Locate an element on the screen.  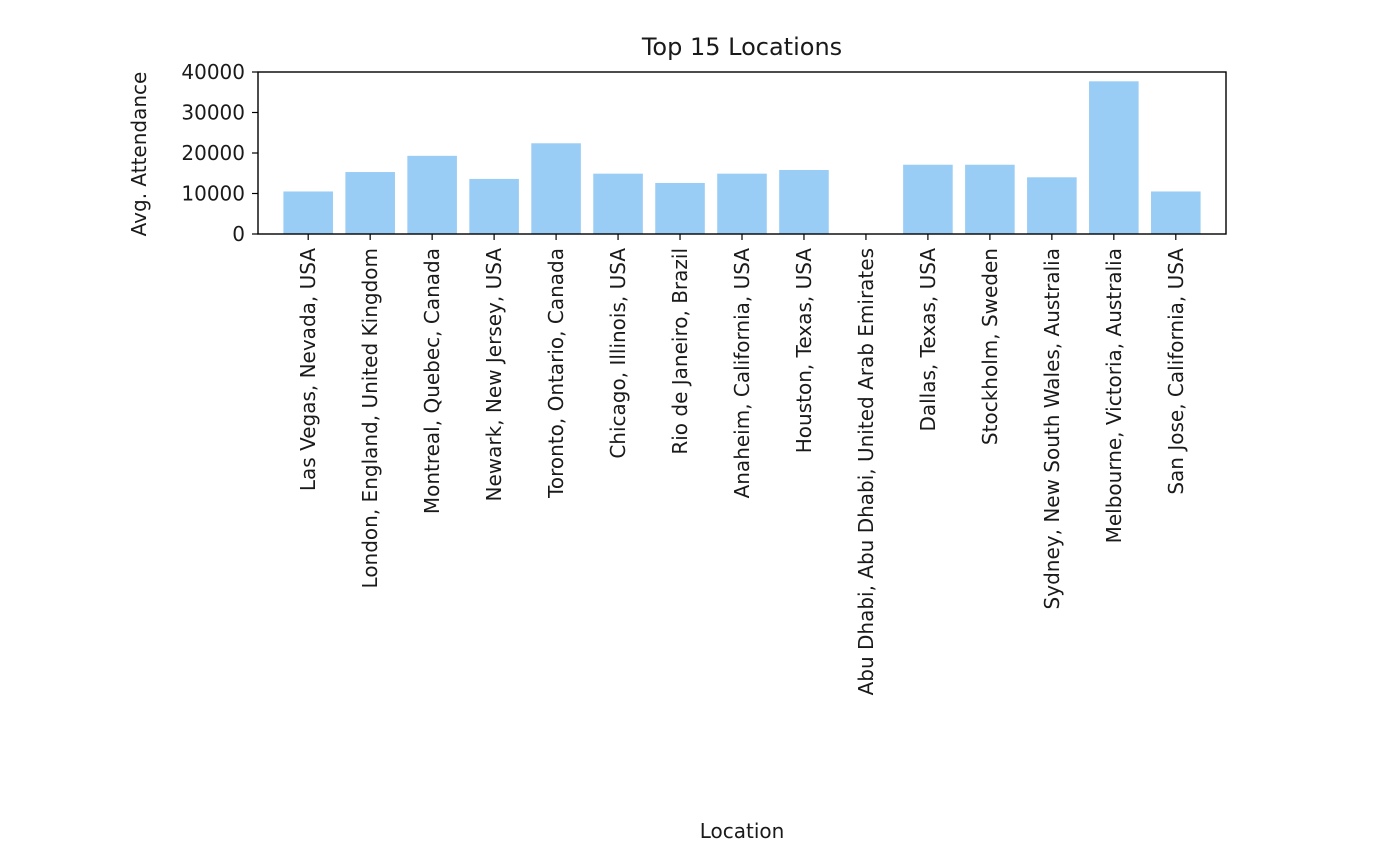
y-tick-label: 40000 is located at coordinates (213, 72).